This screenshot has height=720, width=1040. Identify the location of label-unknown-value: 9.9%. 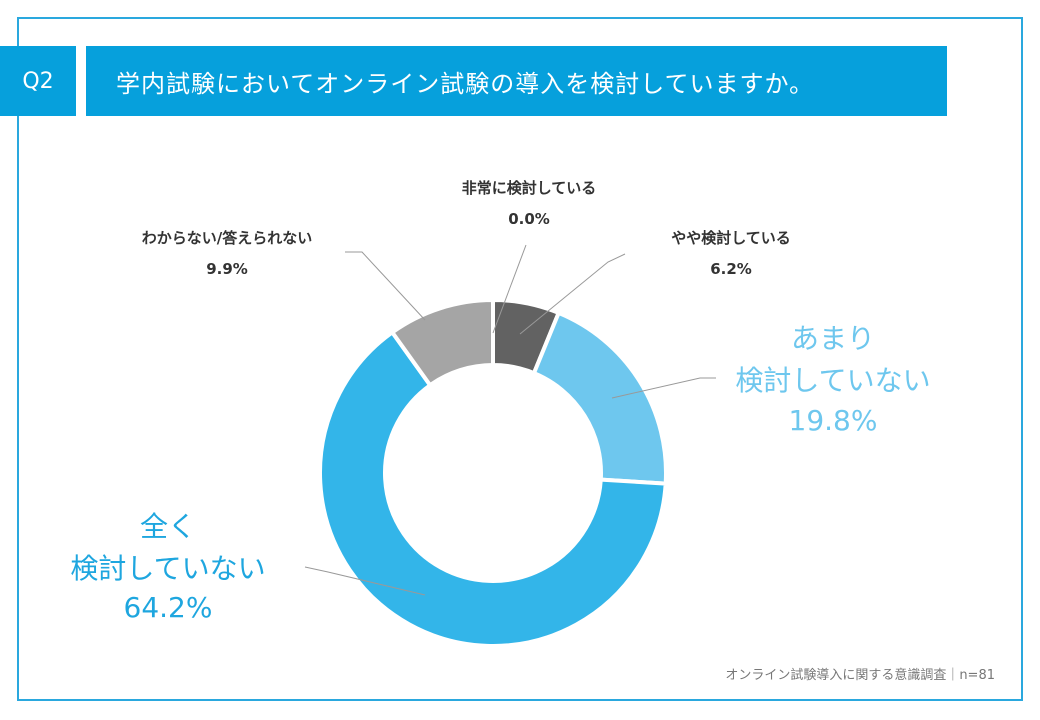
(227, 269).